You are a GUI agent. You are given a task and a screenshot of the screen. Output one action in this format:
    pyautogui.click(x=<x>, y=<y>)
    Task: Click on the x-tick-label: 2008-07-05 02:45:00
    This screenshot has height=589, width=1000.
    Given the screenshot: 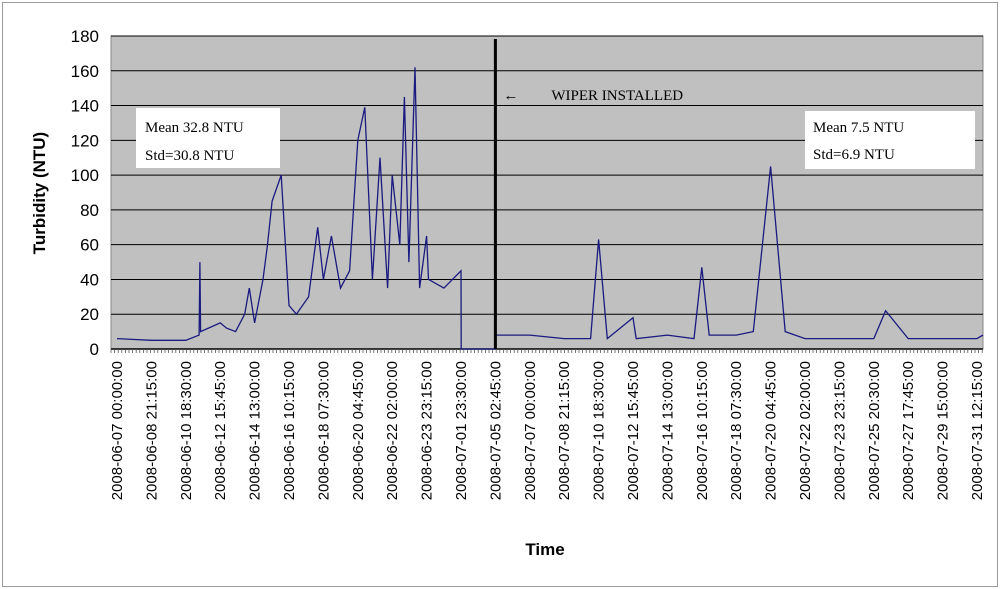 What is the action you would take?
    pyautogui.click(x=495, y=430)
    